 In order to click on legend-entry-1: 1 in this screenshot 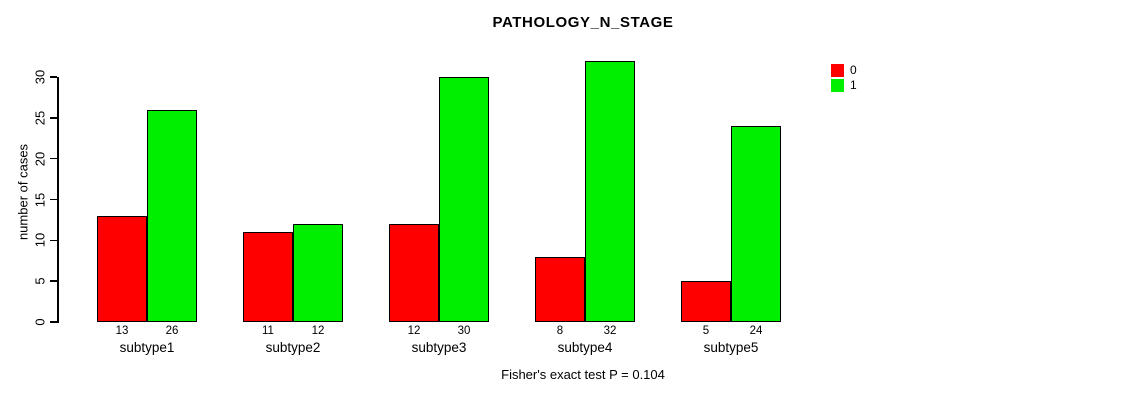, I will do `click(844, 85)`.